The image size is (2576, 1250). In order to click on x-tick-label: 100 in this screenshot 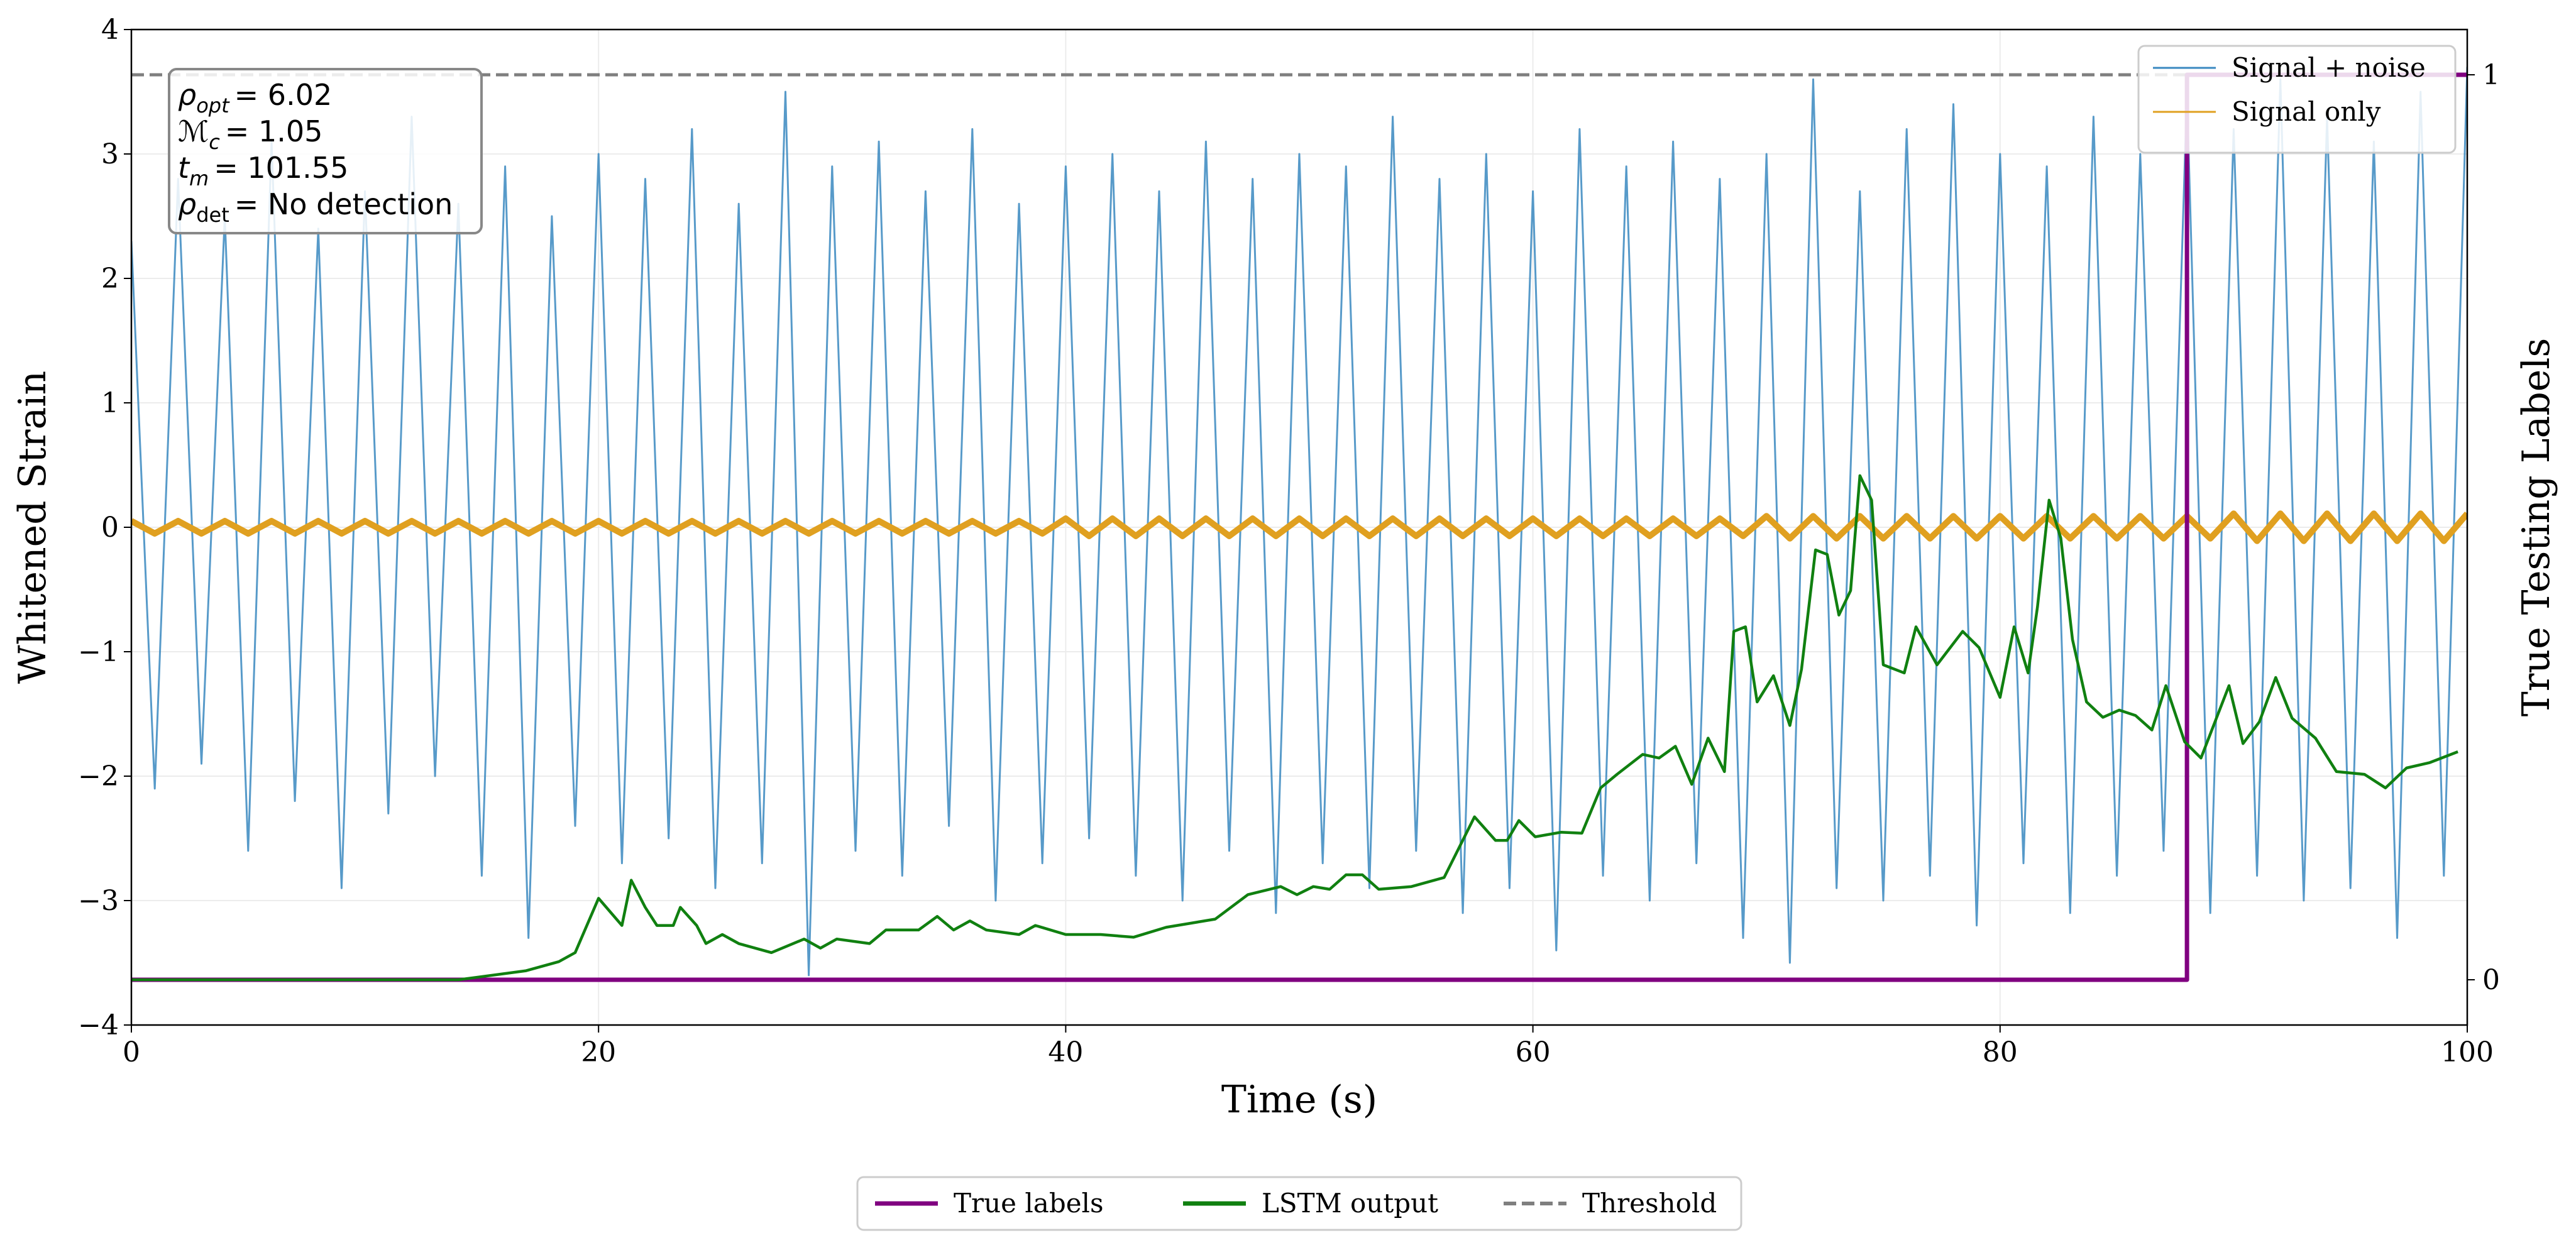, I will do `click(2467, 1052)`.